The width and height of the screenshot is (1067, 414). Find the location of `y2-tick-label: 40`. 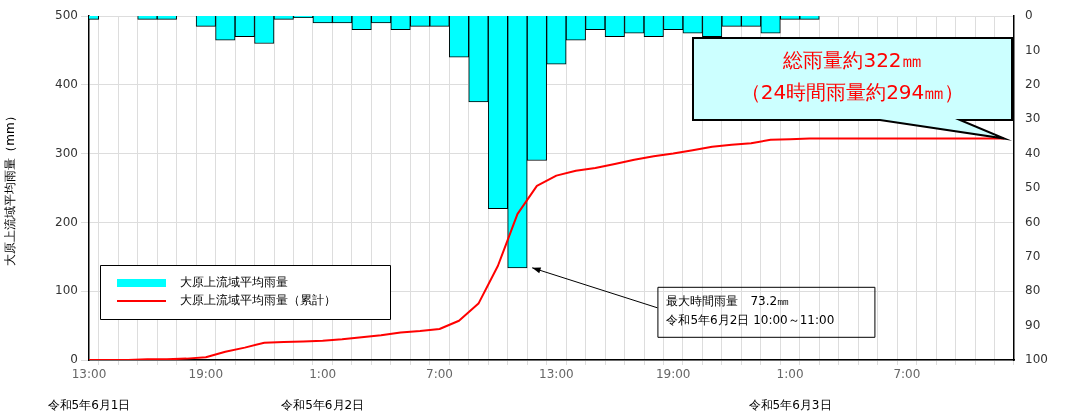

y2-tick-label: 40 is located at coordinates (1033, 152).